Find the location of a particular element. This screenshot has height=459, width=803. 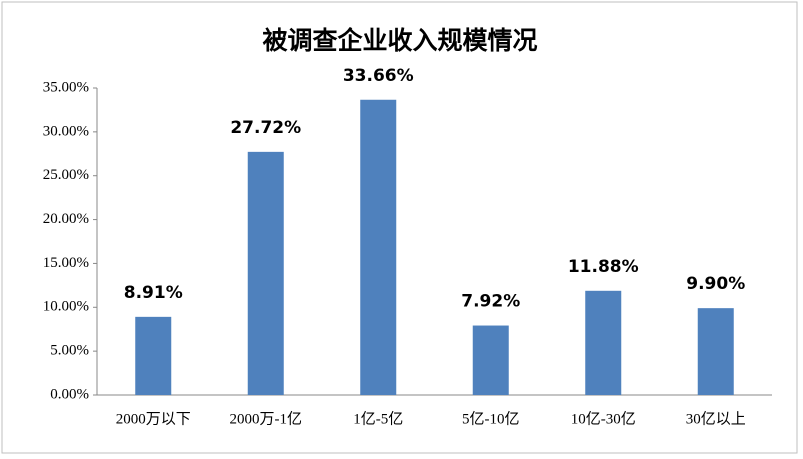

y-tick-label: 5.00% is located at coordinates (69, 351).